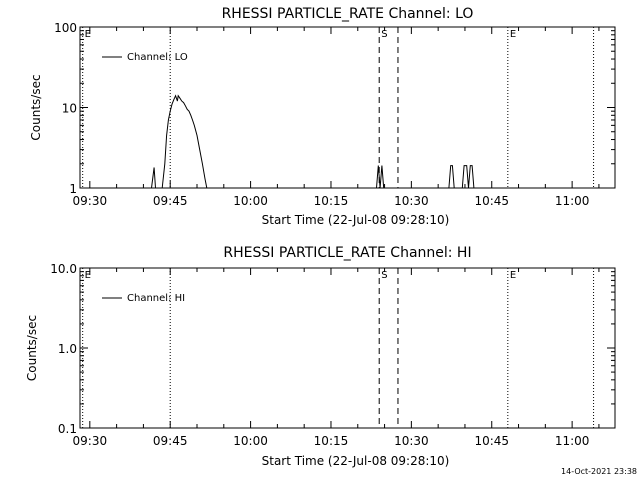 The image size is (640, 484). Describe the element at coordinates (599, 471) in the screenshot. I see `generation-timestamp: 14-Oct-2021 23:38` at that location.